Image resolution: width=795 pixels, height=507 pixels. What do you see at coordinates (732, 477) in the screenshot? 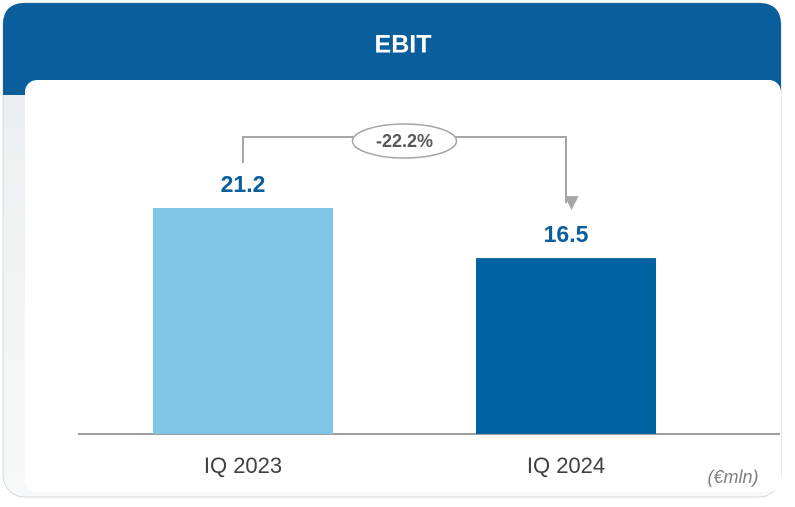
I see `unit-label: (€mln)` at bounding box center [732, 477].